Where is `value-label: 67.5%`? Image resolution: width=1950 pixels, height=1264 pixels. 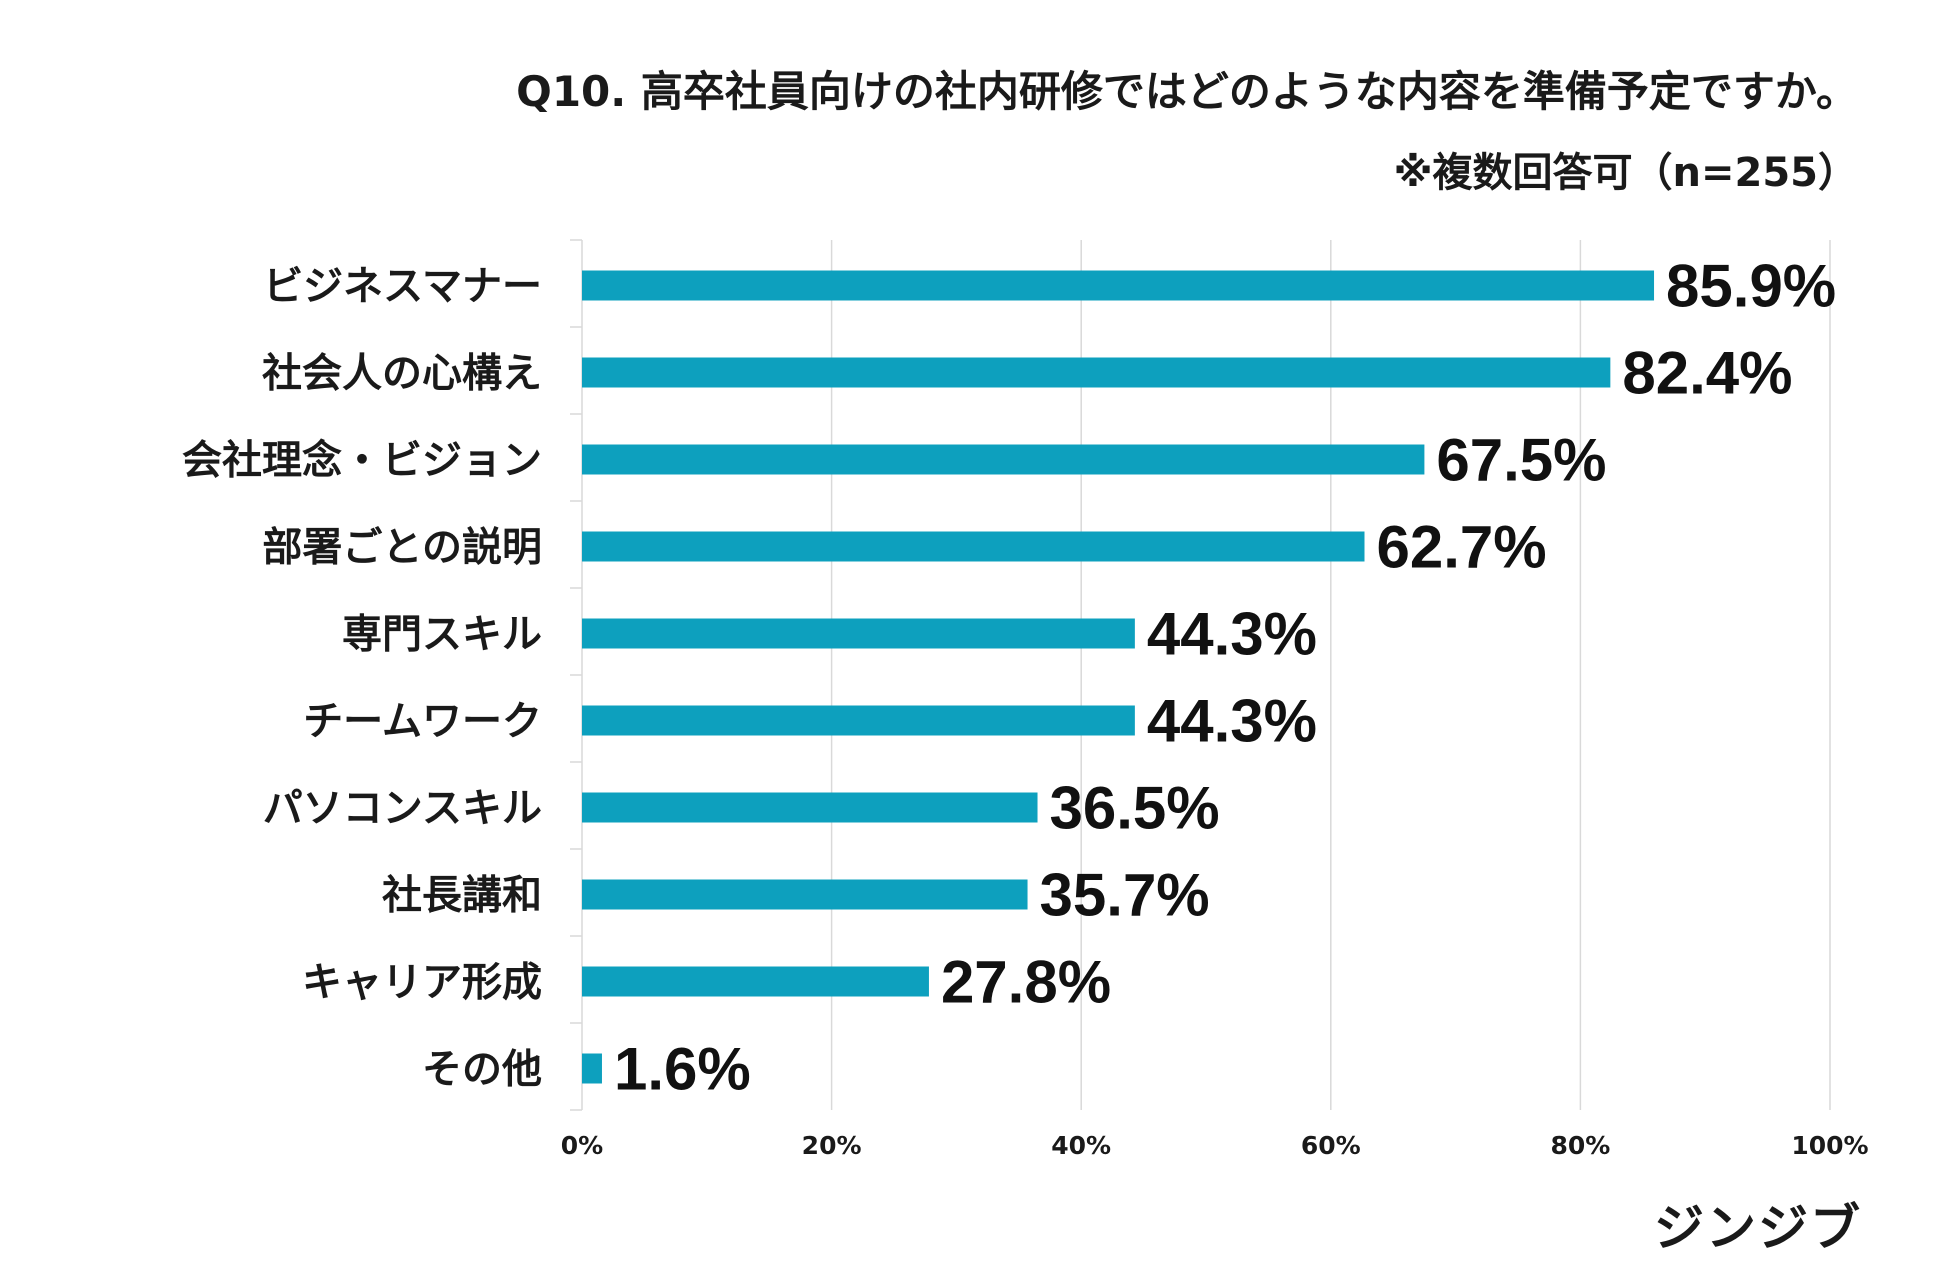 value-label: 67.5% is located at coordinates (1521, 460).